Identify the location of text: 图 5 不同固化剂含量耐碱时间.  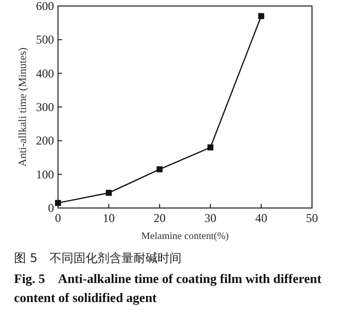
(98, 258).